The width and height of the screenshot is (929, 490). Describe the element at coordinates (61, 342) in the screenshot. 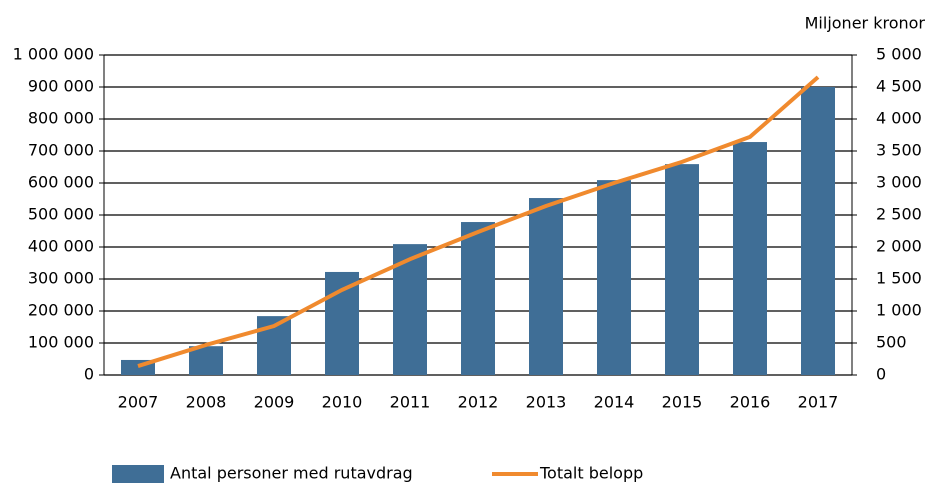

I see `y-tick-label: 100 000` at that location.